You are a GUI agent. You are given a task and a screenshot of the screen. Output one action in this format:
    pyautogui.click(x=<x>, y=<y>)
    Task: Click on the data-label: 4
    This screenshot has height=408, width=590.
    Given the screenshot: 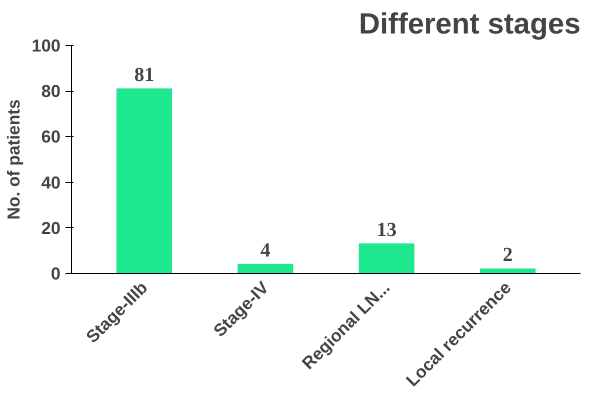 What is the action you would take?
    pyautogui.click(x=265, y=250)
    